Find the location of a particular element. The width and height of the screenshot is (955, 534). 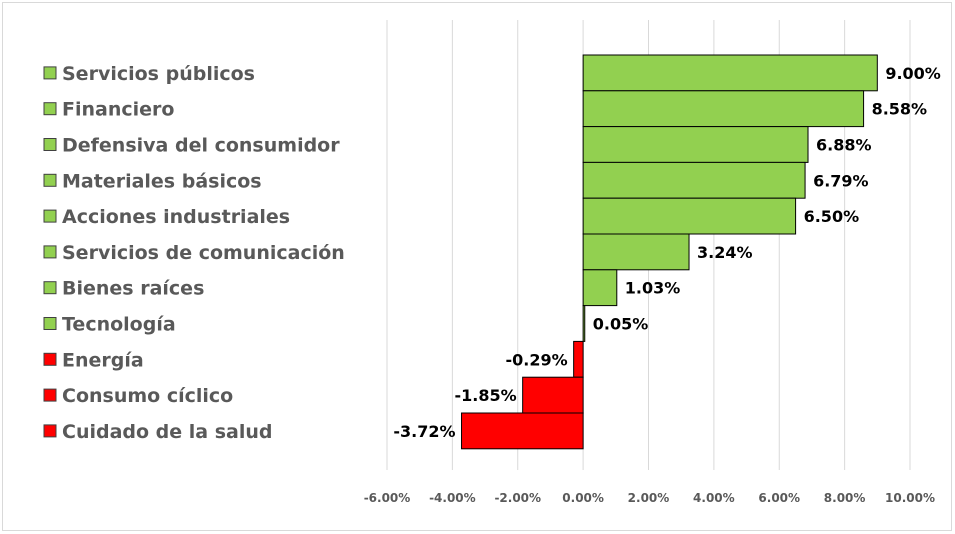

data-label: 6.79% is located at coordinates (841, 180).